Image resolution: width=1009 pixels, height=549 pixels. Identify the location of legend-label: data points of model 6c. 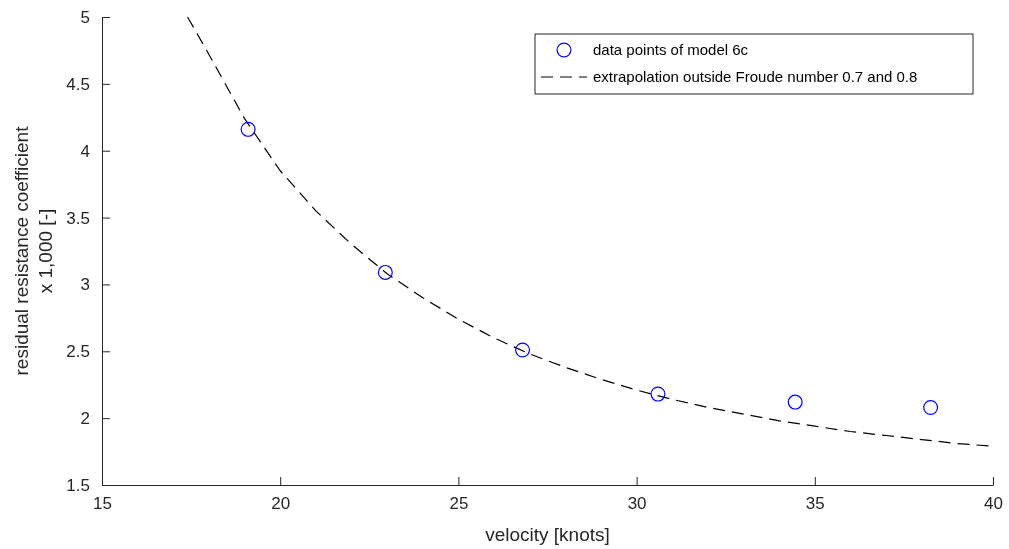
(671, 49).